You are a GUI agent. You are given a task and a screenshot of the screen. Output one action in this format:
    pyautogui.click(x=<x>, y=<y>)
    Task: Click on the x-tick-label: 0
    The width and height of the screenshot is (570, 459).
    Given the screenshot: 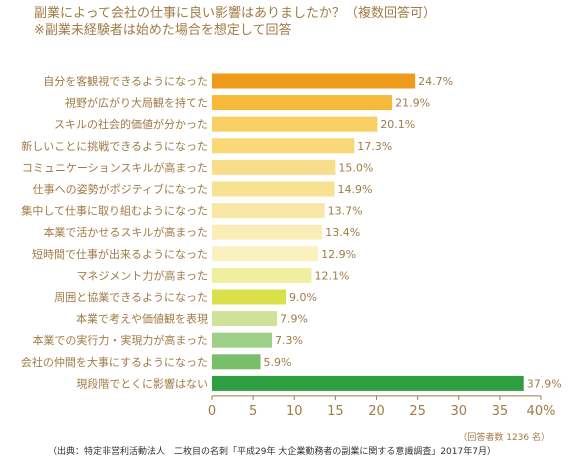 What is the action you would take?
    pyautogui.click(x=212, y=411)
    